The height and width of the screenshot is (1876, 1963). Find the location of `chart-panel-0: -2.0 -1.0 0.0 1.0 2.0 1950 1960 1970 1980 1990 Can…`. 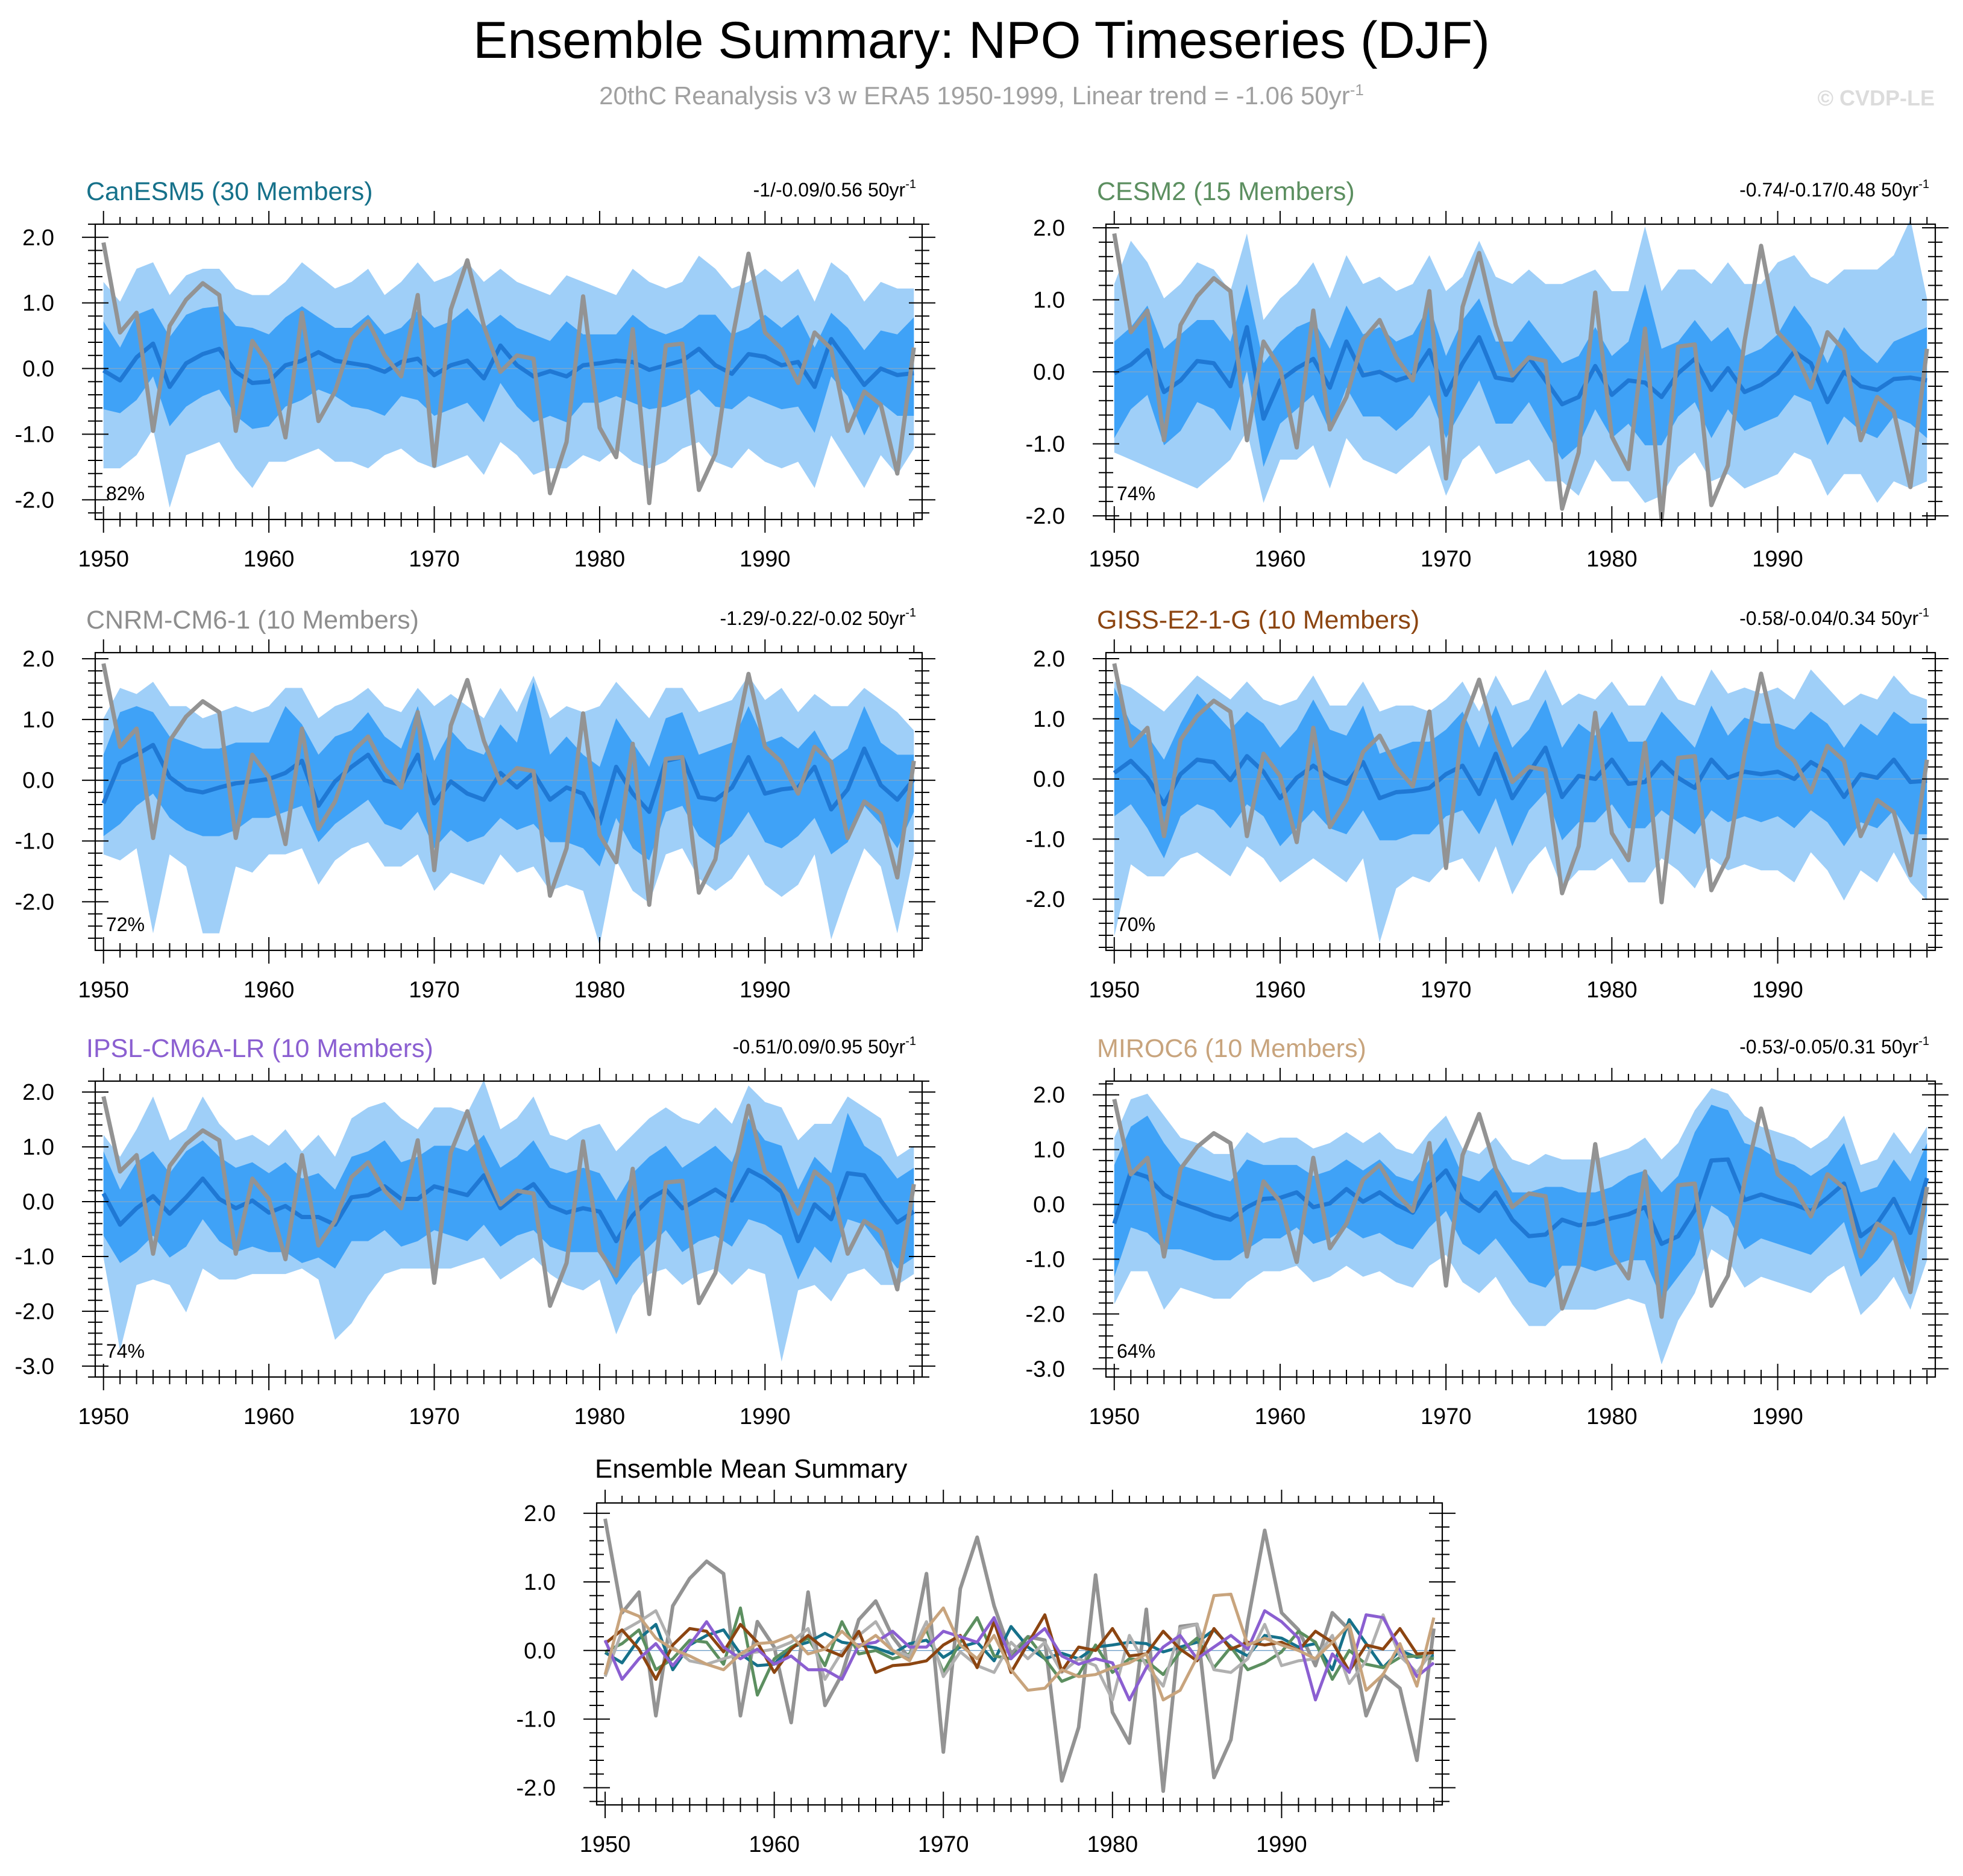

chart-panel-0: -2.0 -1.0 0.0 1.0 2.0 1950 1960 1970 1980 1990 Can… is located at coordinates (475, 374).